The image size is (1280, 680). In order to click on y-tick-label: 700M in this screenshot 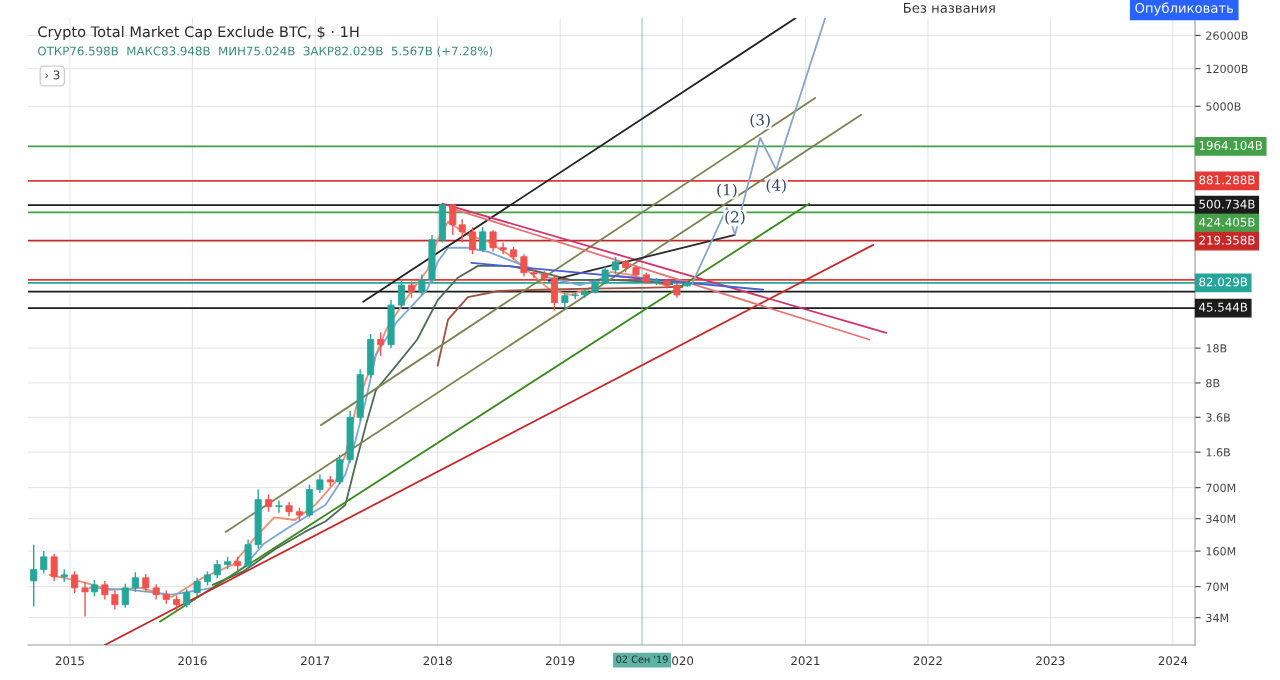, I will do `click(1221, 488)`.